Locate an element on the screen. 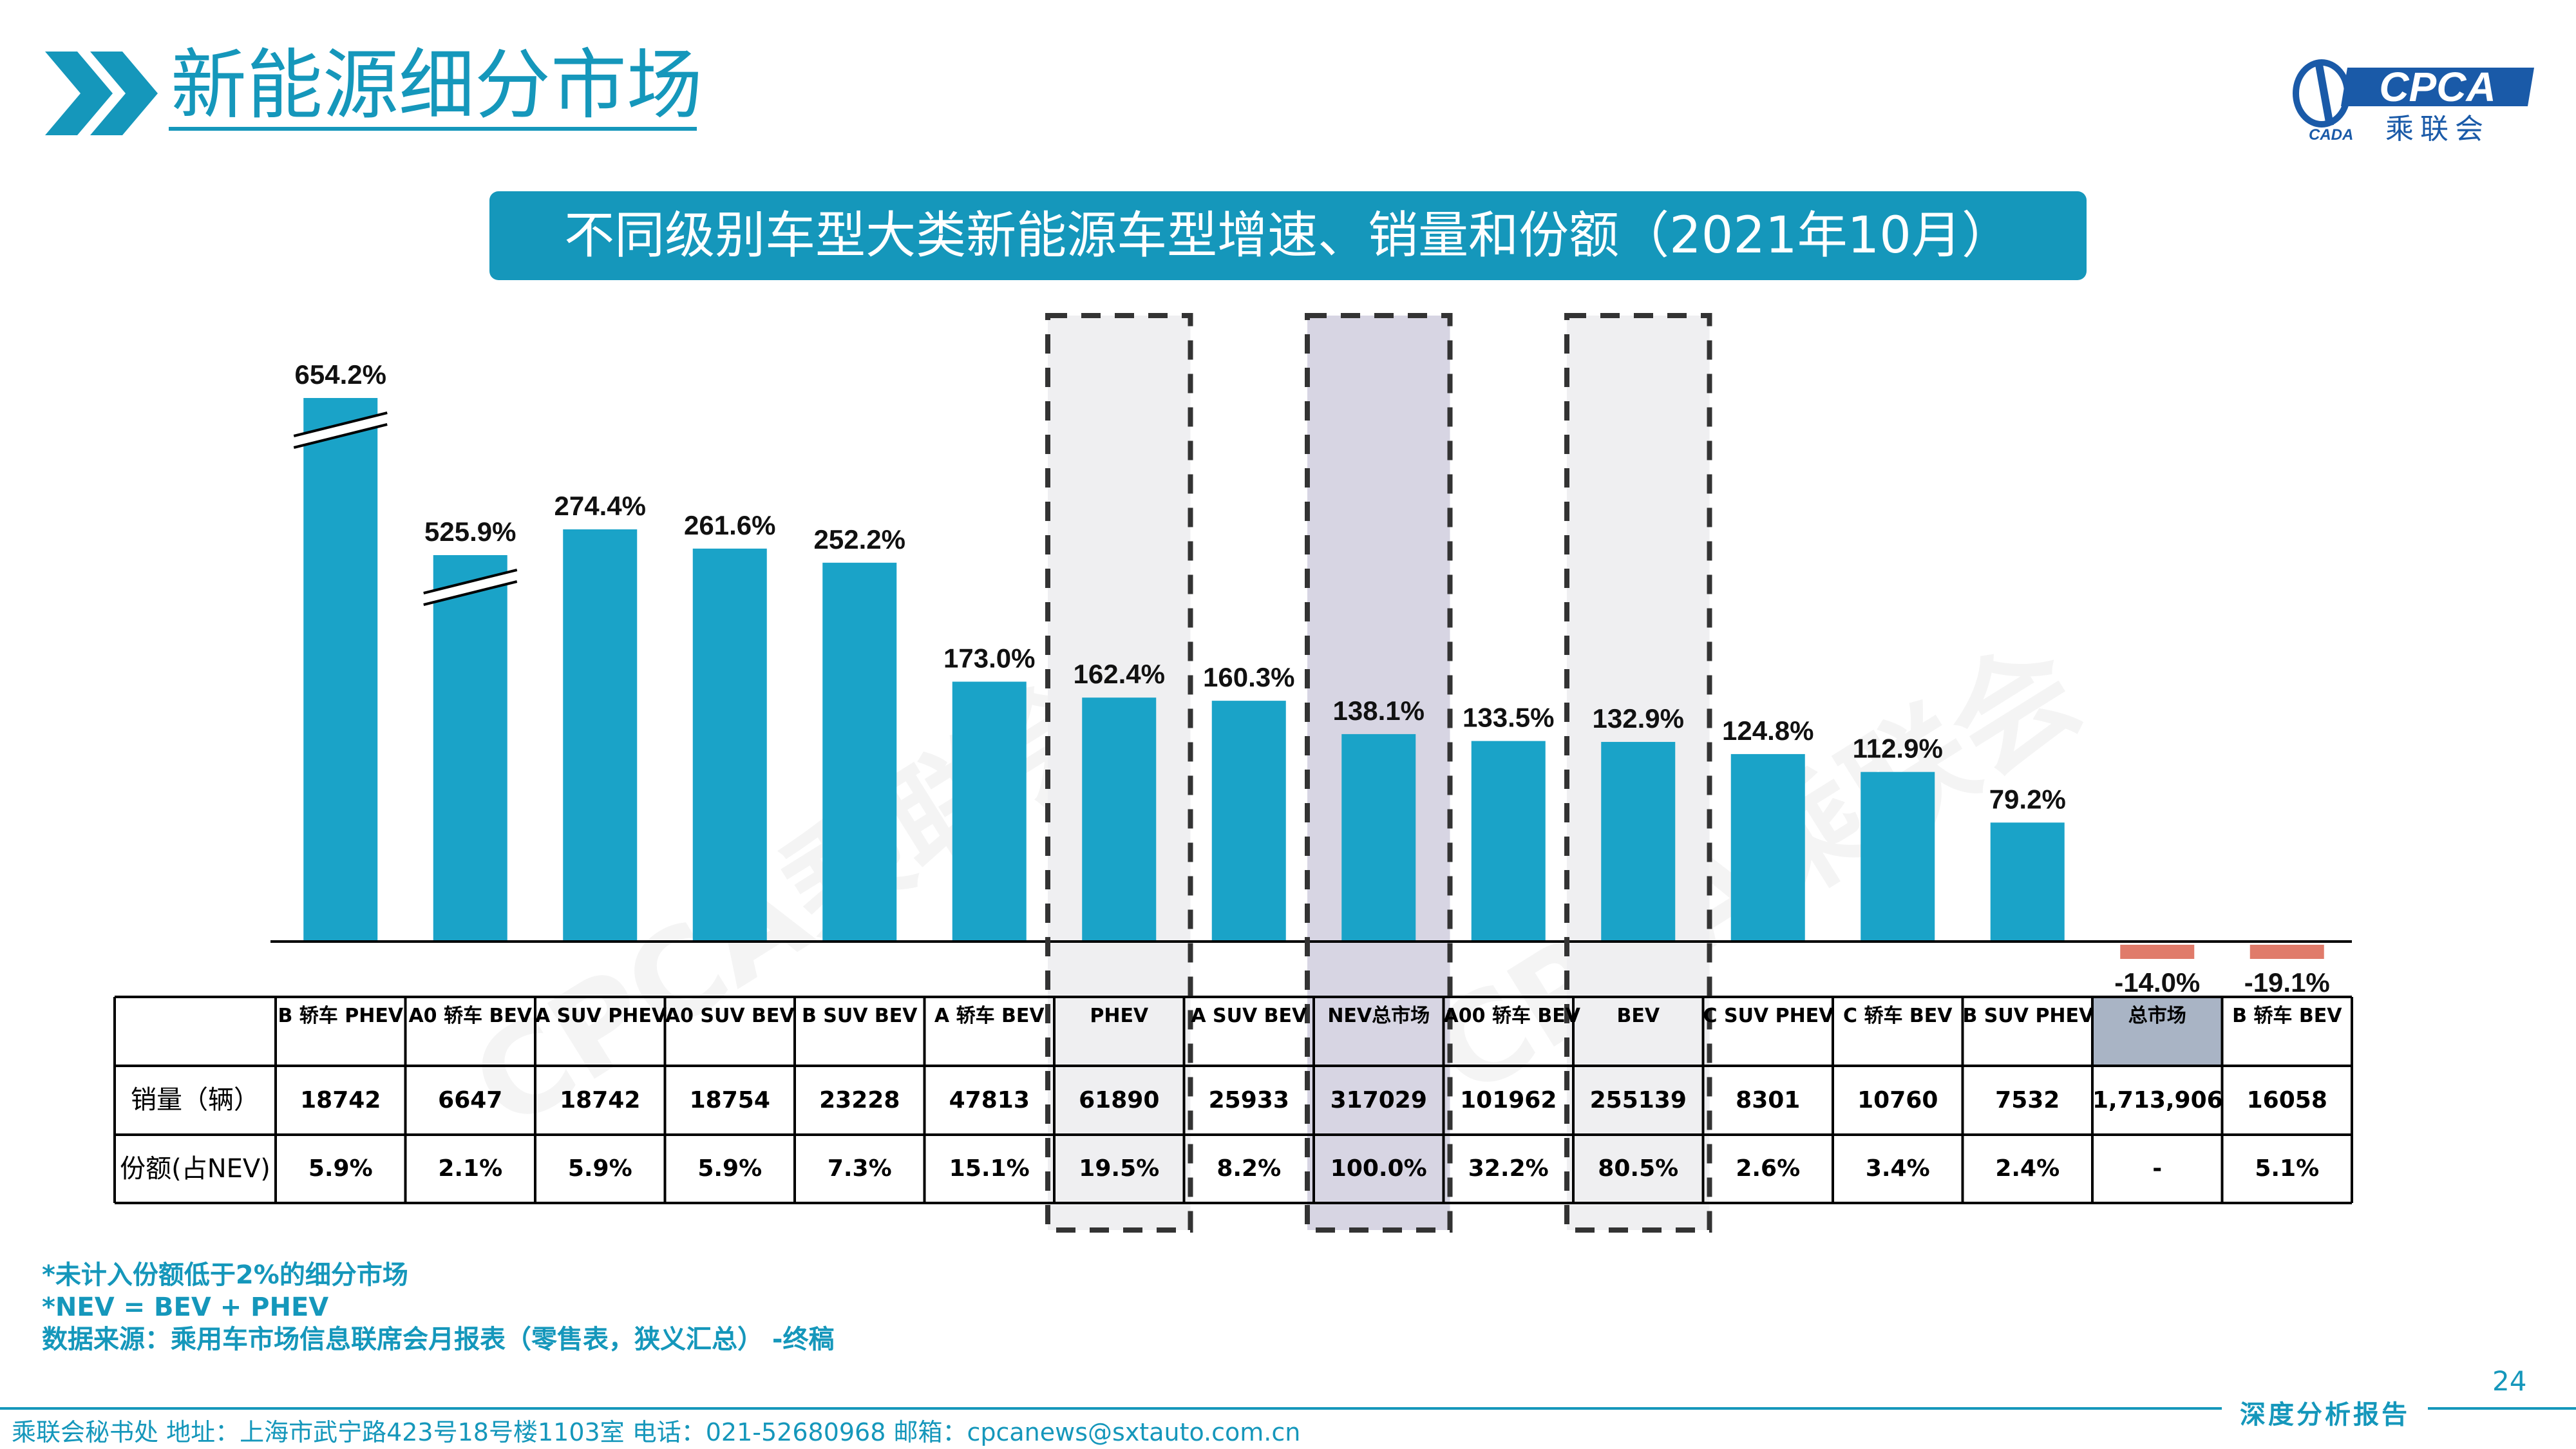  bar-value-label: 112.9% is located at coordinates (1898, 749).